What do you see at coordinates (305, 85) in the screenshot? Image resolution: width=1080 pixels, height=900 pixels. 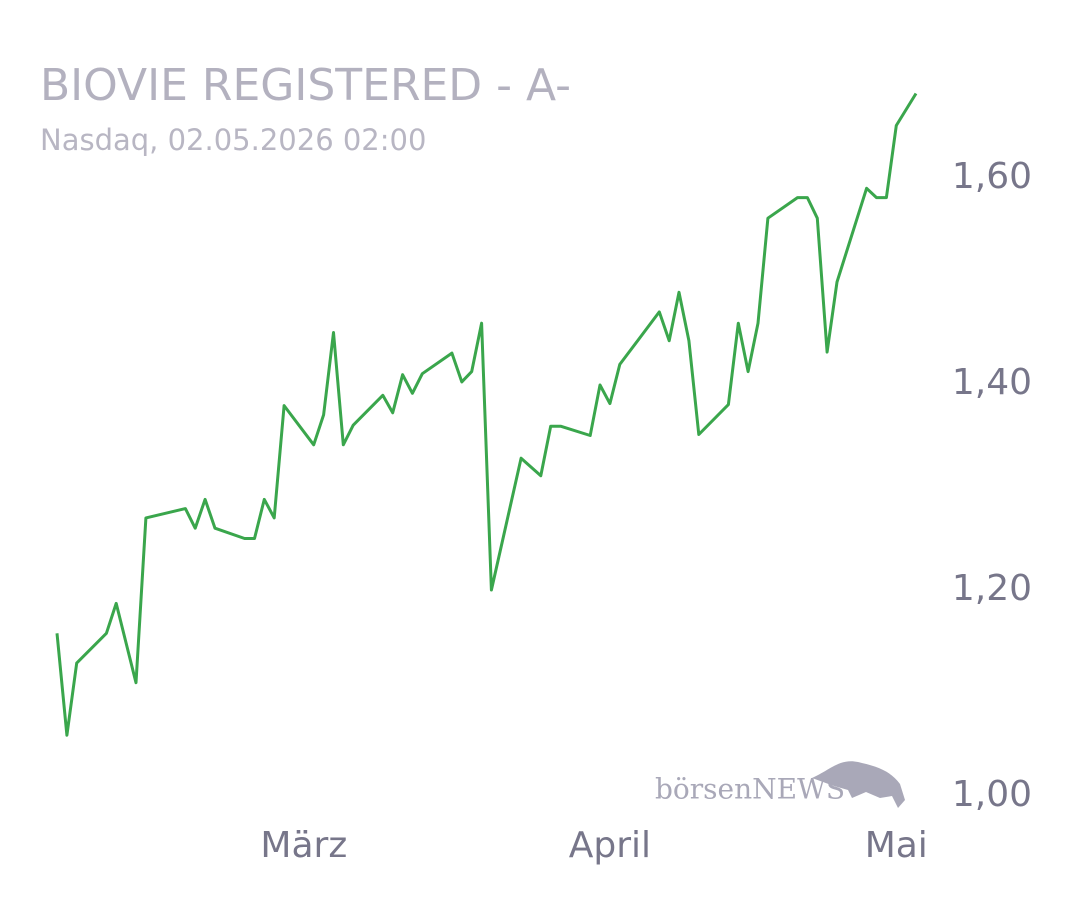 I see `chart-title: BIOVIE REGISTERED - A-` at bounding box center [305, 85].